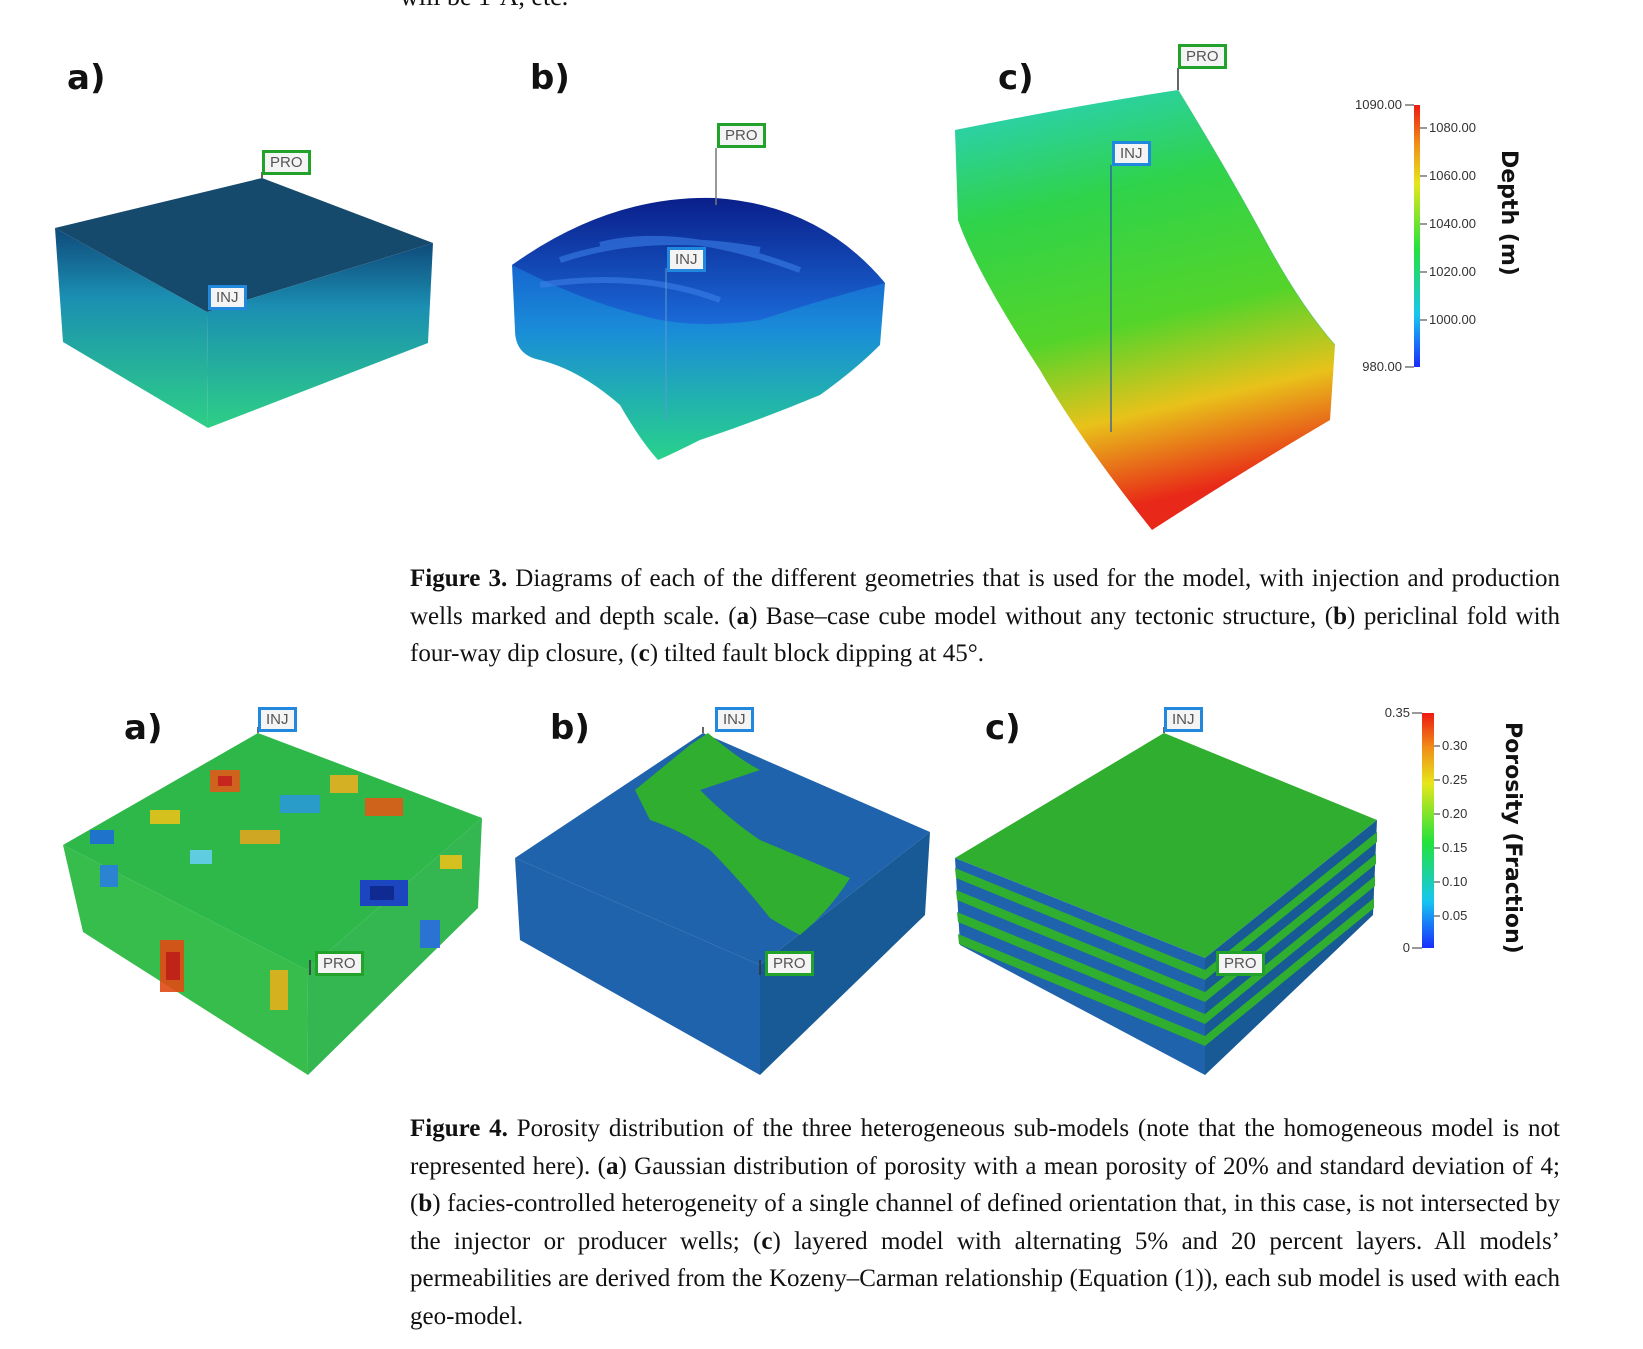  I want to click on cube-3a-top, so click(244, 245).